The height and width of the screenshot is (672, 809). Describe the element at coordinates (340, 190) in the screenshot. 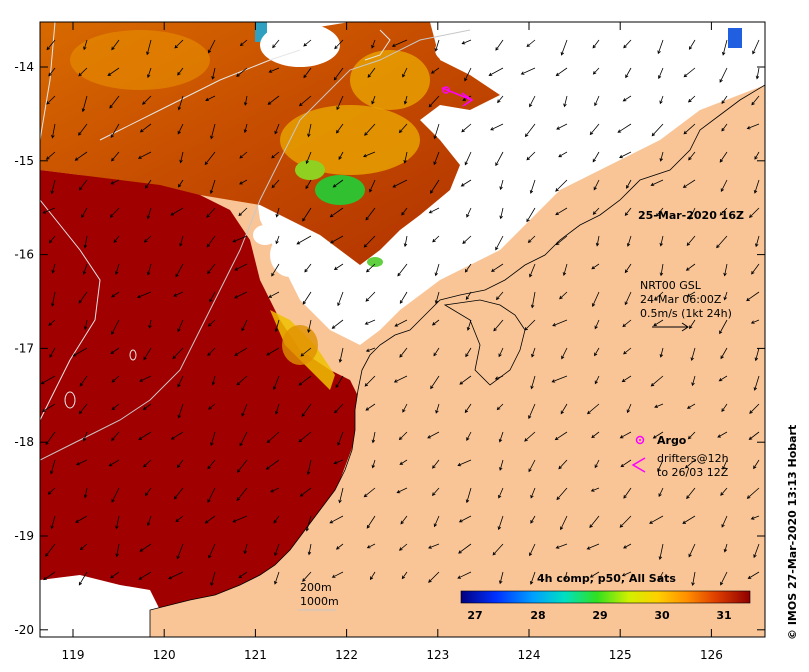

I see `sst-cool-patch` at that location.